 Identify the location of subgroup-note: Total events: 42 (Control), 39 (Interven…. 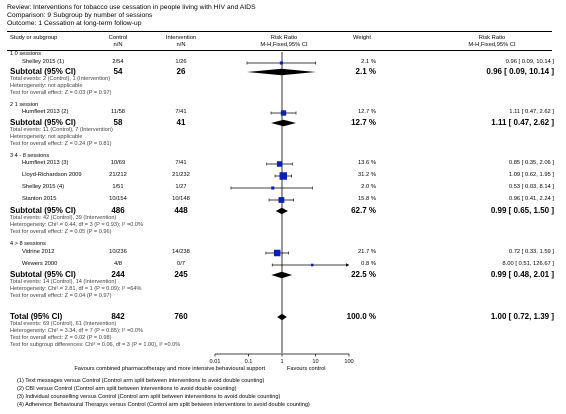
(63, 218).